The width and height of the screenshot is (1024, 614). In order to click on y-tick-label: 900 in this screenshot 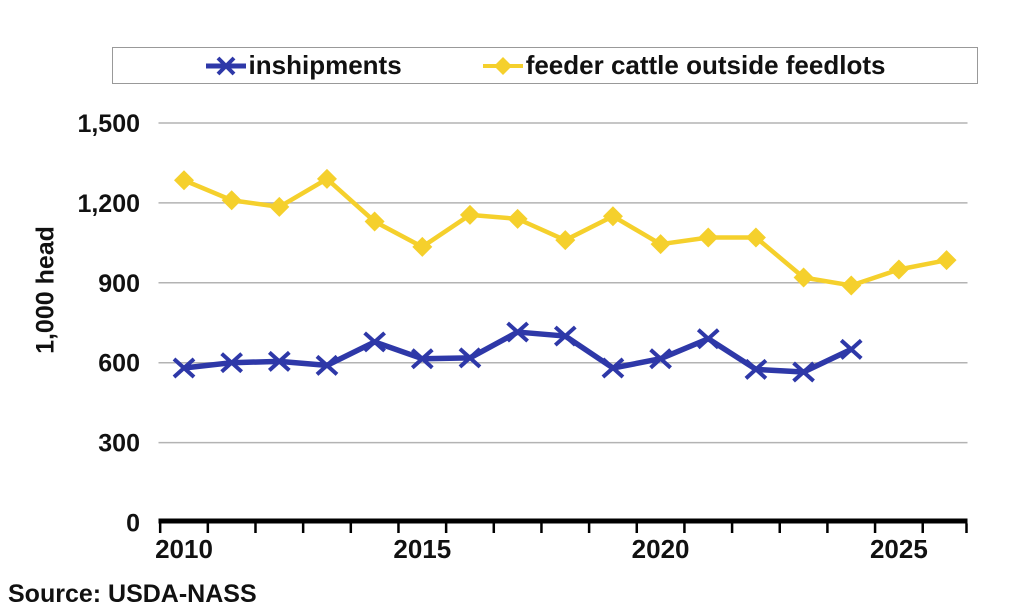, I will do `click(119, 284)`.